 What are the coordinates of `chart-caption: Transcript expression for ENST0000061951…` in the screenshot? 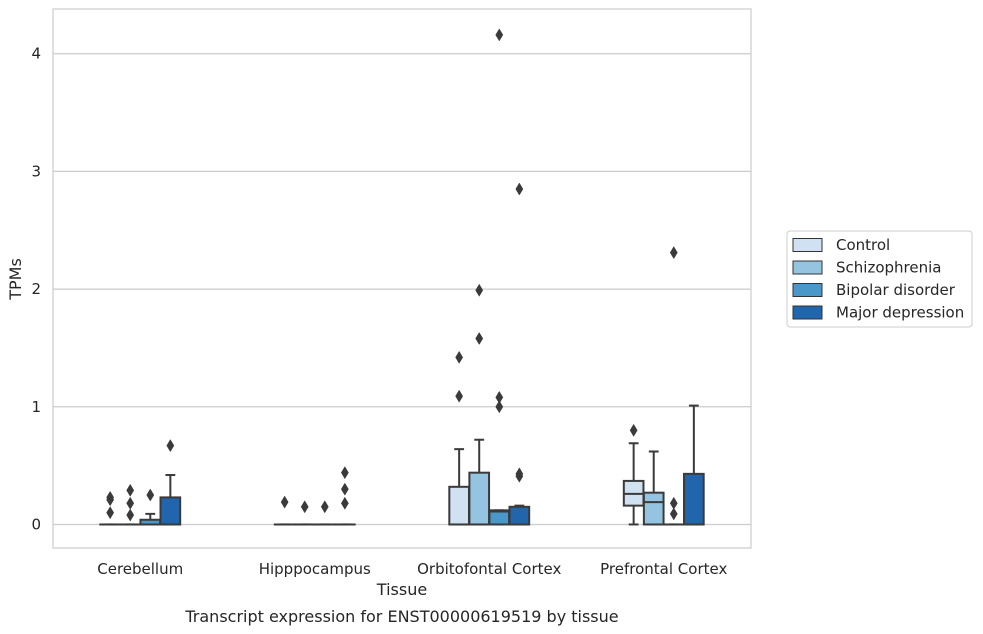 It's located at (401, 616).